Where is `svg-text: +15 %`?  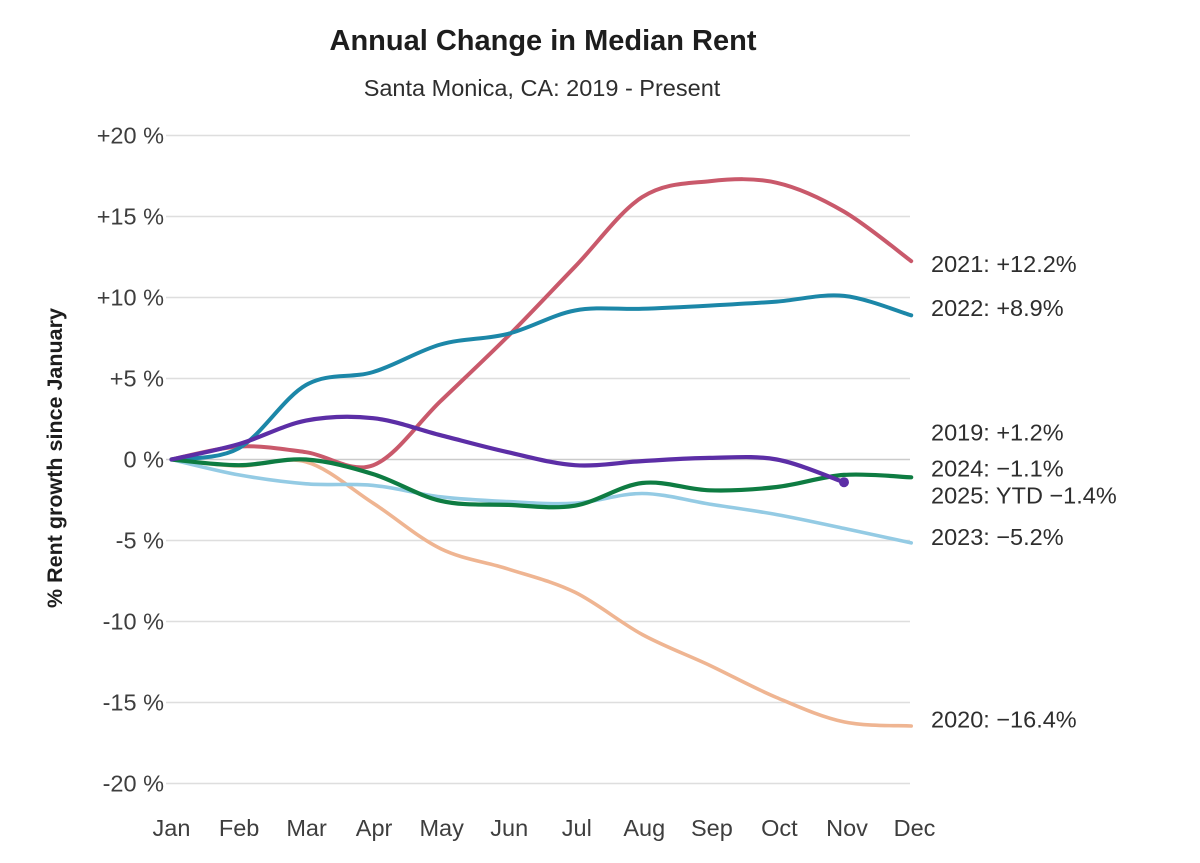 svg-text: +15 % is located at coordinates (130, 217).